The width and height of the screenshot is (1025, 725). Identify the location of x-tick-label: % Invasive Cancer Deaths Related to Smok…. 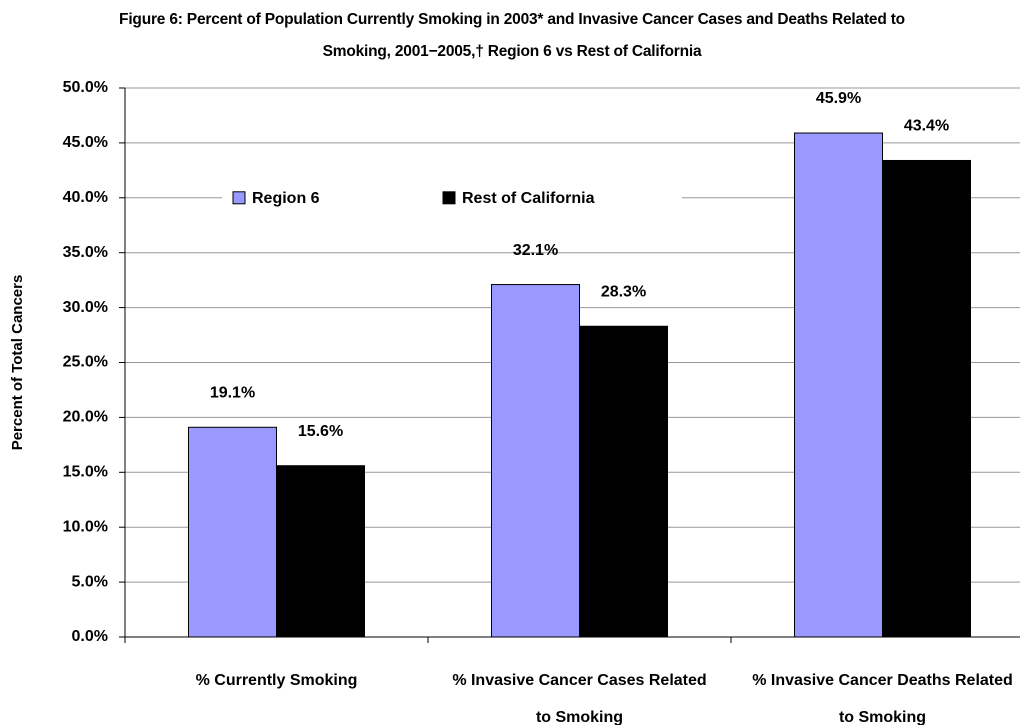
(882, 698).